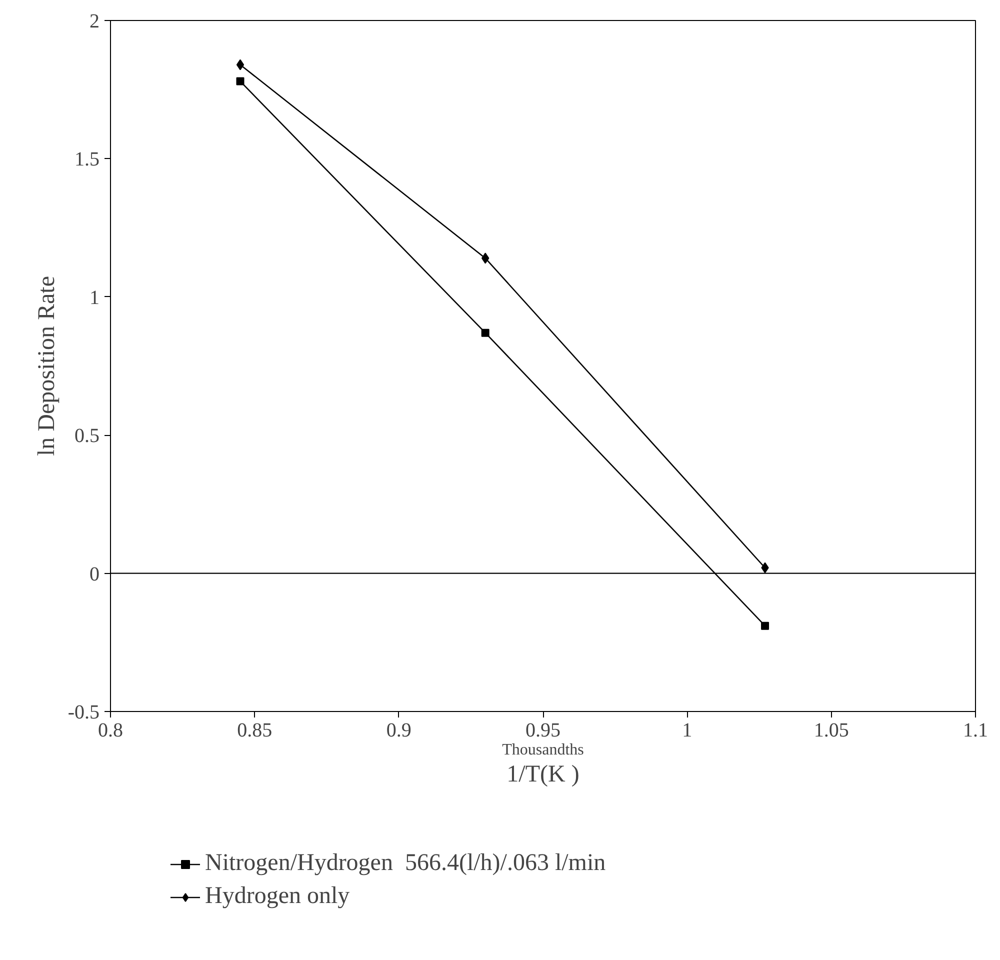 This screenshot has width=1000, height=960. I want to click on x-tick-label: 1.1, so click(975, 731).